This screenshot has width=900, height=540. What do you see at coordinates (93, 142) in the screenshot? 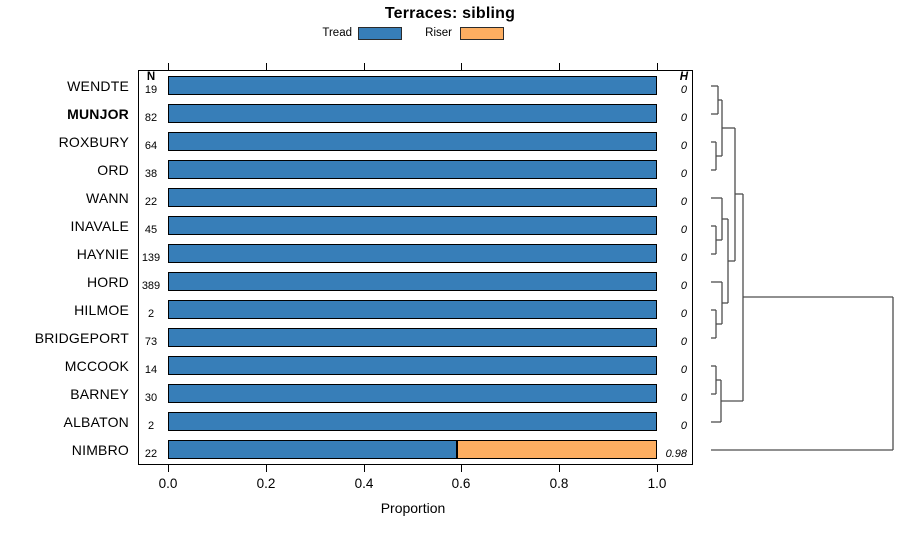
I see `row-label: ROXBURY` at bounding box center [93, 142].